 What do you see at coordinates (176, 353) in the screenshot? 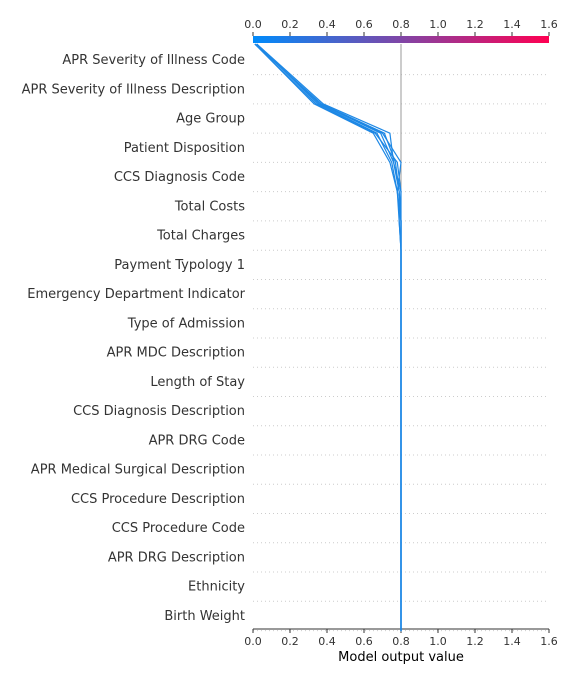
I see `feature-label: APR MDC Description` at bounding box center [176, 353].